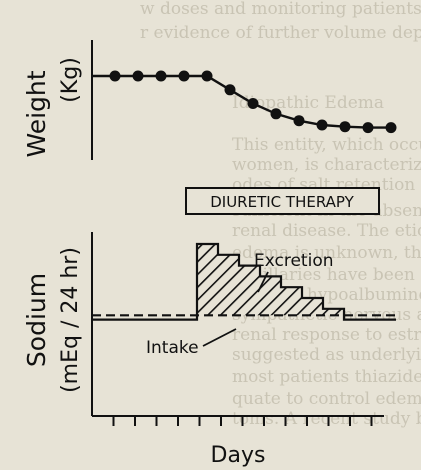 The height and width of the screenshot is (470, 421). Describe the element at coordinates (326, 355) in the screenshot. I see `svg-text:suggested as underlying mechan: suggested as underlying mechanisms` at that location.